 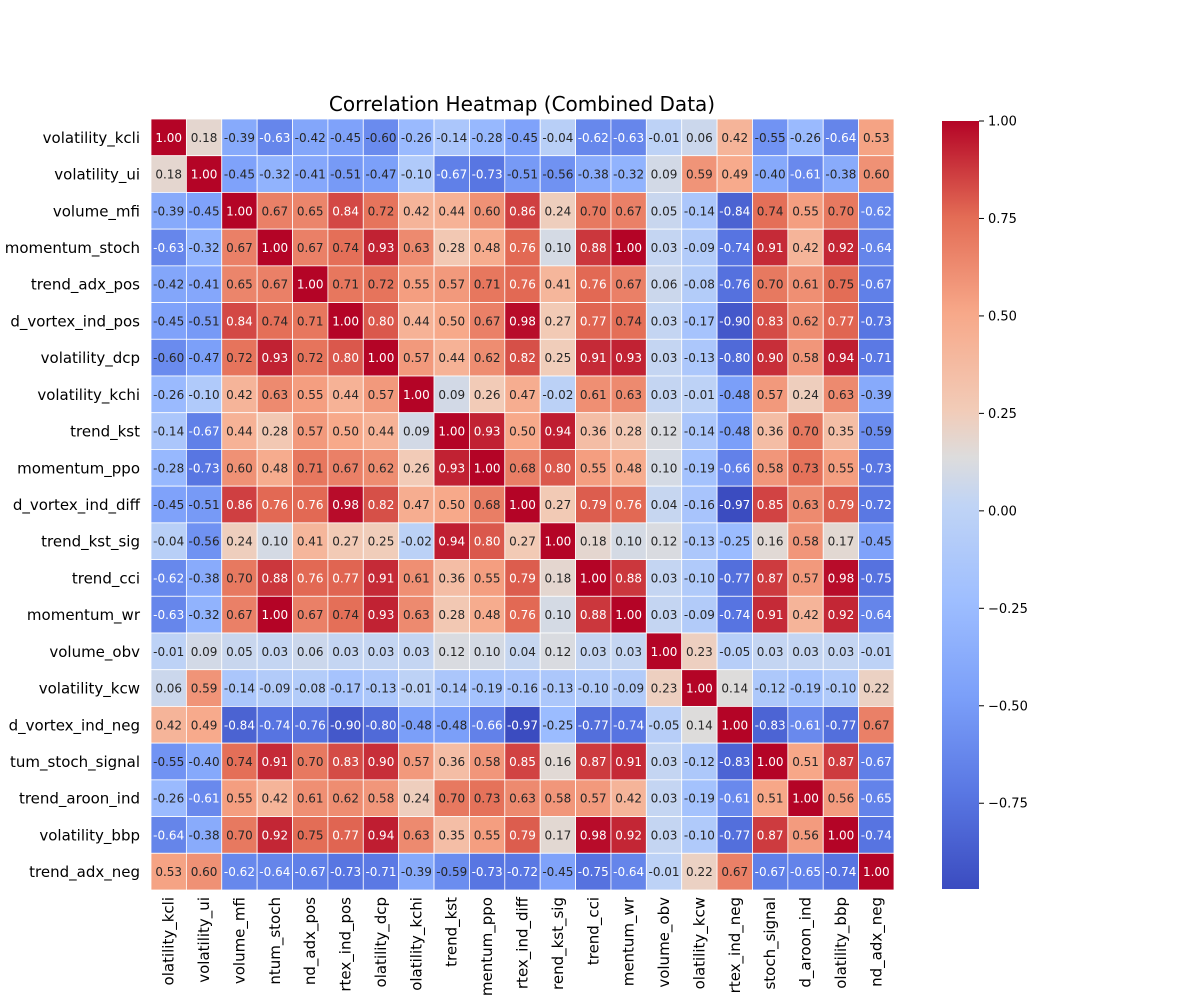 What do you see at coordinates (487, 138) in the screenshot?
I see `cell-value-label: -0.28` at bounding box center [487, 138].